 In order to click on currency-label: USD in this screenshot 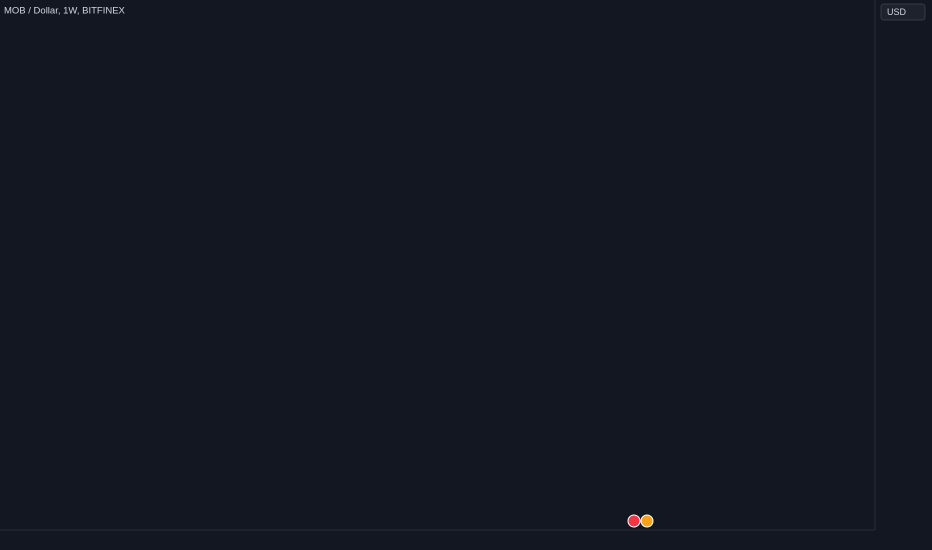, I will do `click(897, 12)`.